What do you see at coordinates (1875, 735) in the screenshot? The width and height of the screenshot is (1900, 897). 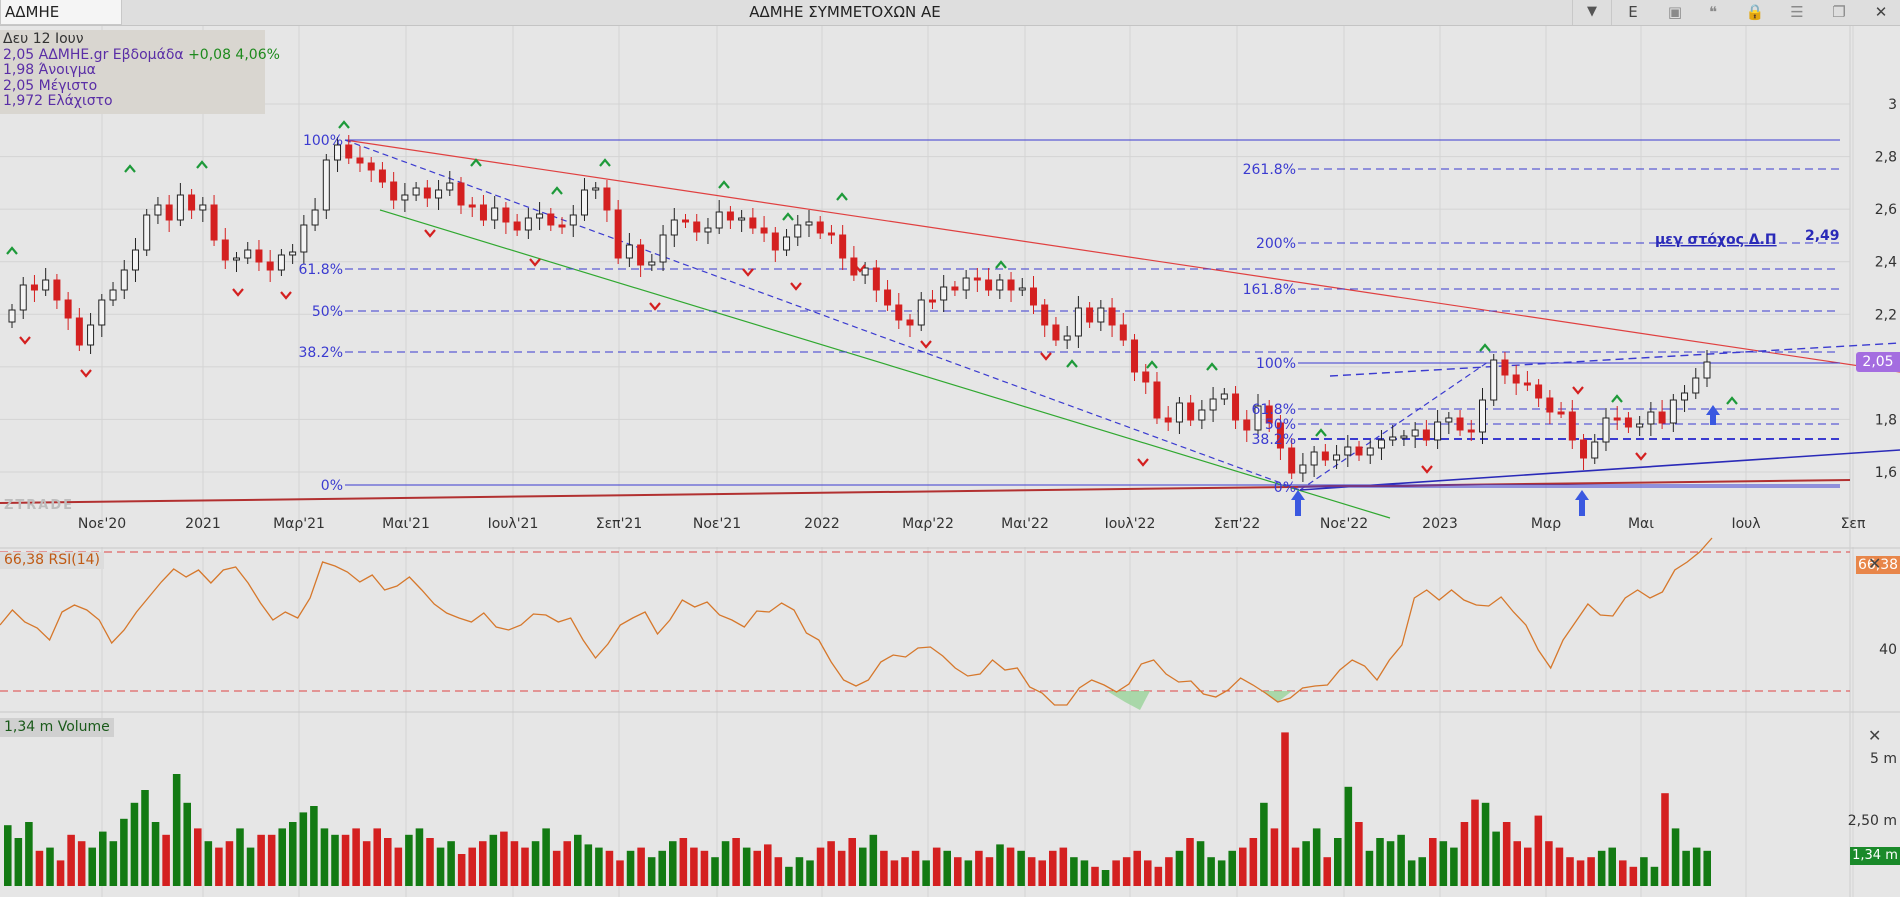 I see `volume-close-icon: ✕` at bounding box center [1875, 735].